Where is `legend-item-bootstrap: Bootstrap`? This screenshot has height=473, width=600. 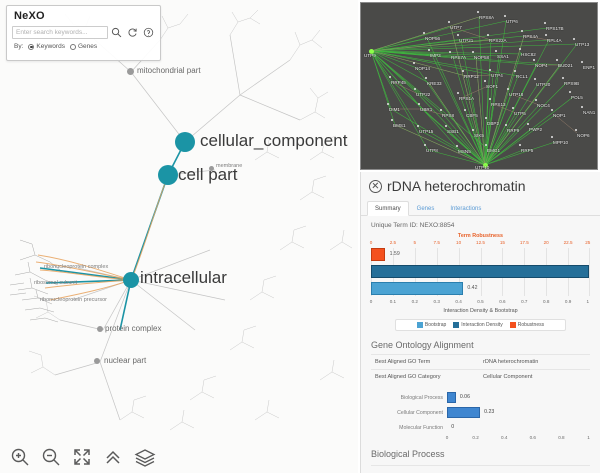
legend-item-bootstrap: Bootstrap is located at coordinates (431, 325).